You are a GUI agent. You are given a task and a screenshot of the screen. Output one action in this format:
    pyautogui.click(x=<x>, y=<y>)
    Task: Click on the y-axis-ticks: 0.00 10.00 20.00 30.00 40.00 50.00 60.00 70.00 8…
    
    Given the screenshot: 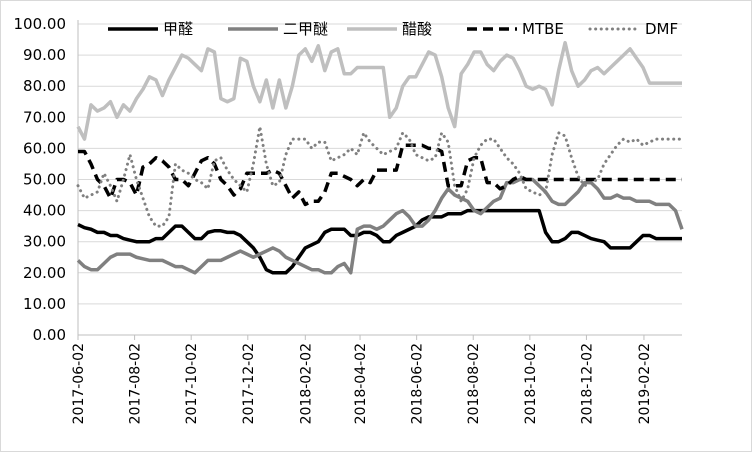 What is the action you would take?
    pyautogui.click(x=40, y=179)
    